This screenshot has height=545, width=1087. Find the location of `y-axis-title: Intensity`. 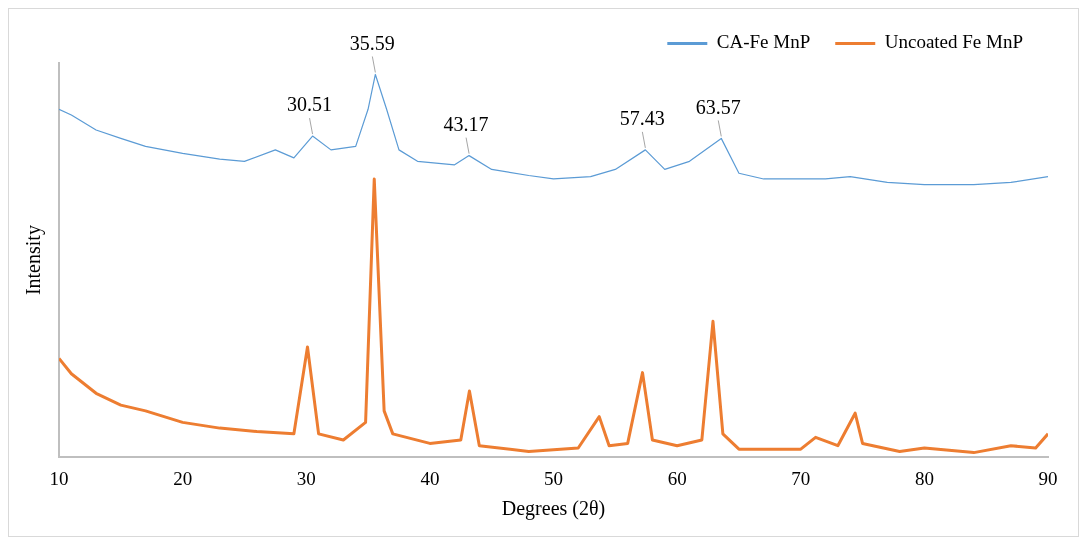

y-axis-title: Intensity is located at coordinates (34, 260).